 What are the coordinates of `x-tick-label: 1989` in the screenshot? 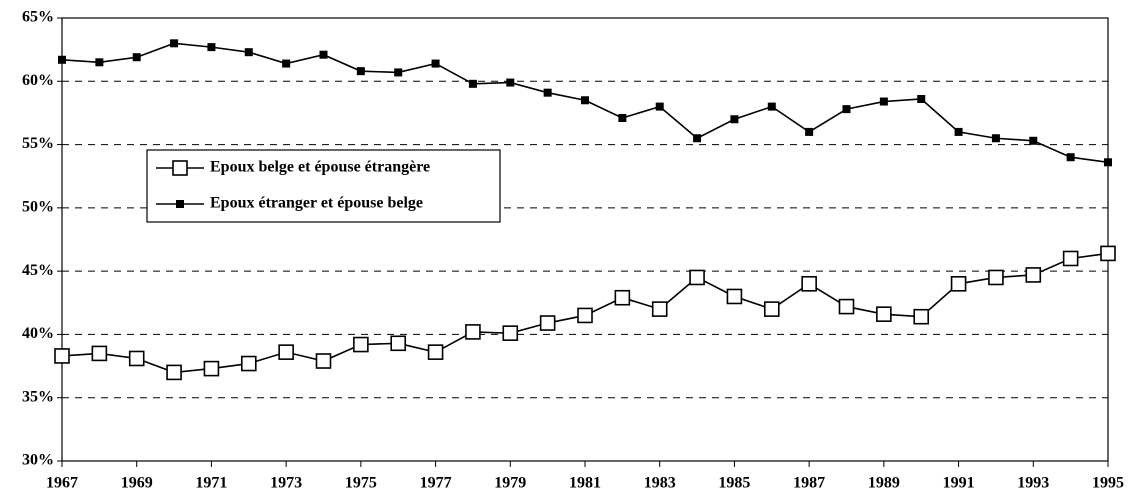 It's located at (884, 483).